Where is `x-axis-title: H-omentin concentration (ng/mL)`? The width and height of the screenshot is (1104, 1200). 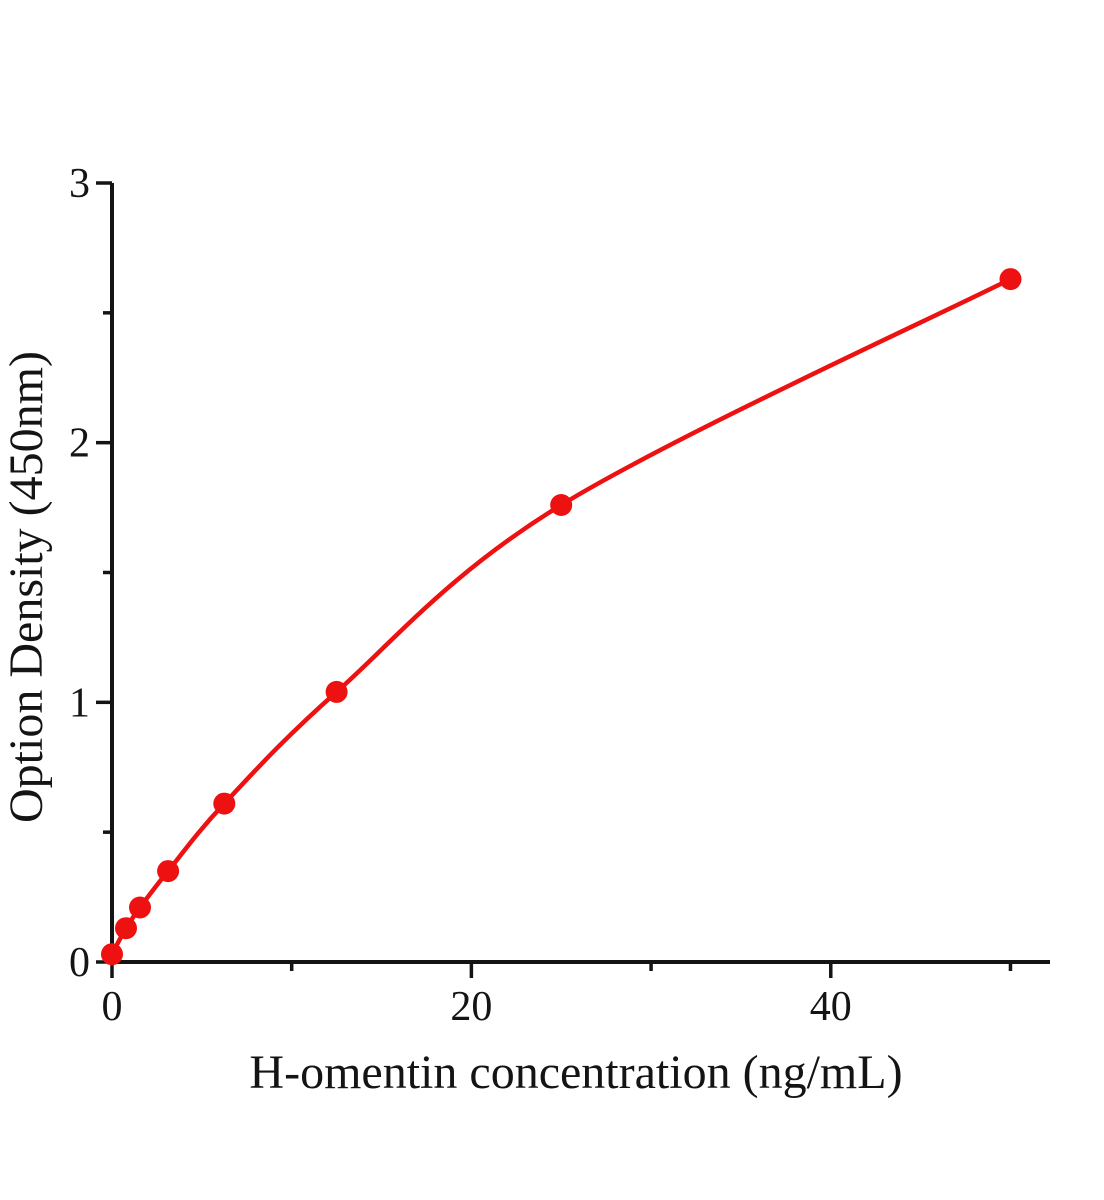
x-axis-title: H-omentin concentration (ng/mL) is located at coordinates (575, 1072).